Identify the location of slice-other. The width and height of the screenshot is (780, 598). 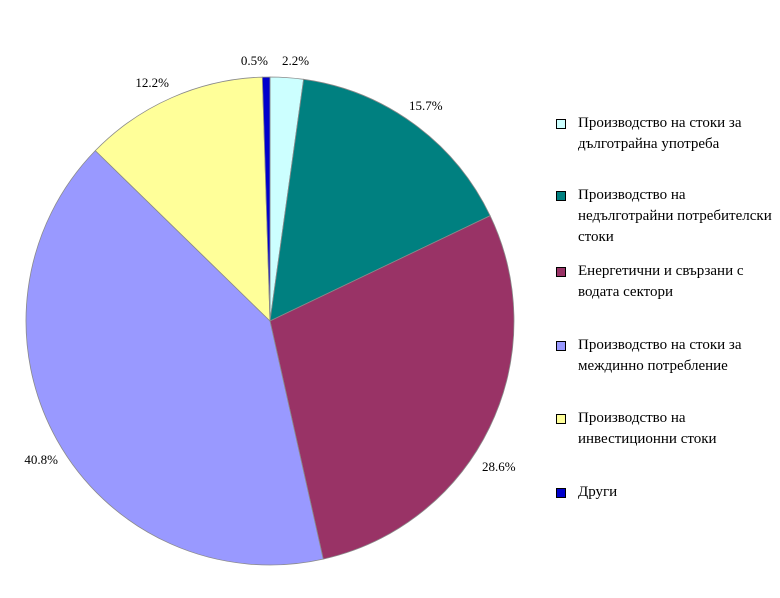
(266, 199).